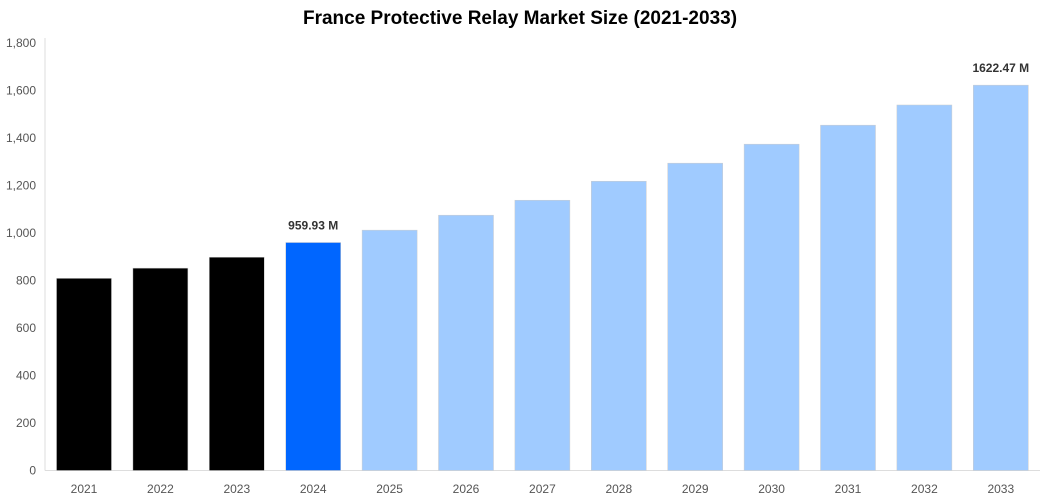 The height and width of the screenshot is (500, 1040). I want to click on x-tick-label: 2025, so click(389, 489).